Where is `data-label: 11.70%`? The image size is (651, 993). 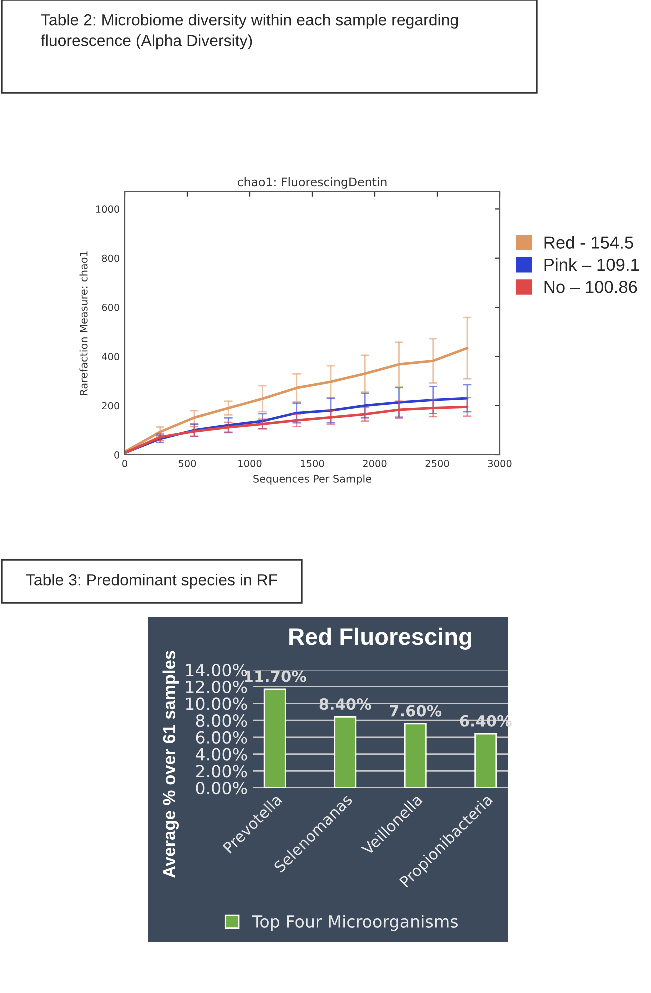 data-label: 11.70% is located at coordinates (275, 676).